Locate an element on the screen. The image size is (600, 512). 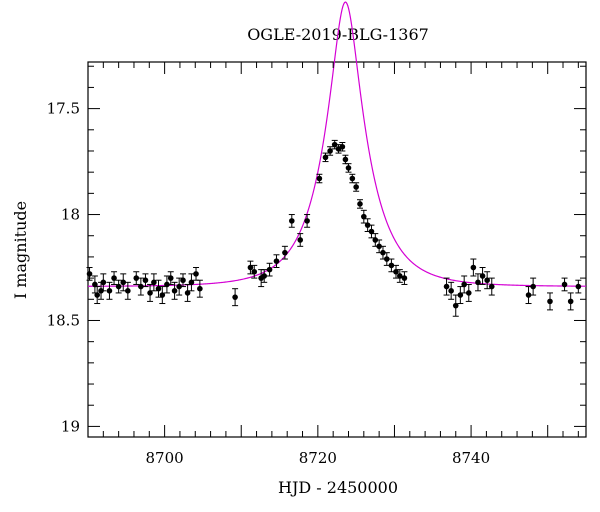
x-axis-label: HJD - 2450000 is located at coordinates (338, 487).